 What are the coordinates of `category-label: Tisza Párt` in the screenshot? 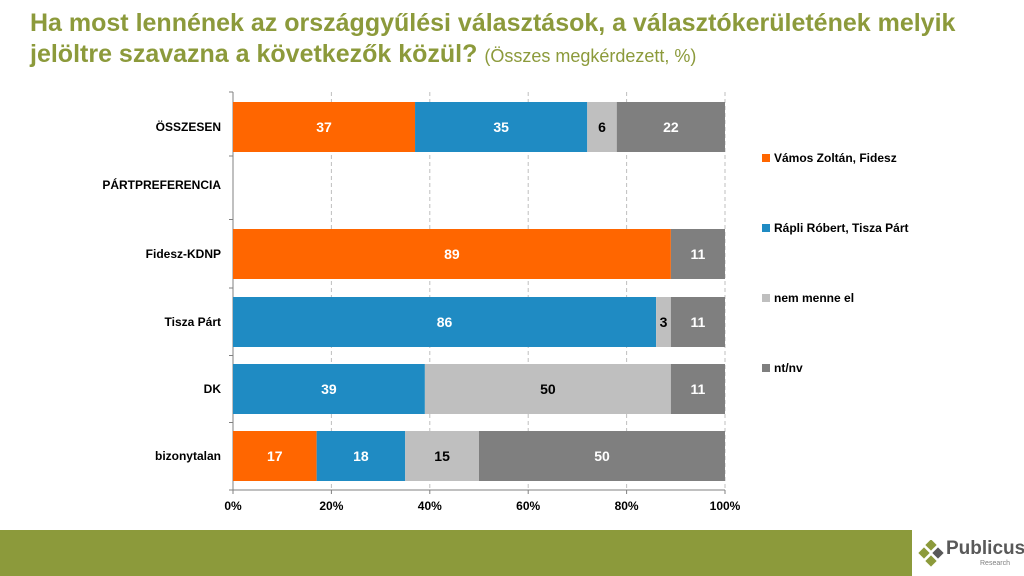 It's located at (193, 322).